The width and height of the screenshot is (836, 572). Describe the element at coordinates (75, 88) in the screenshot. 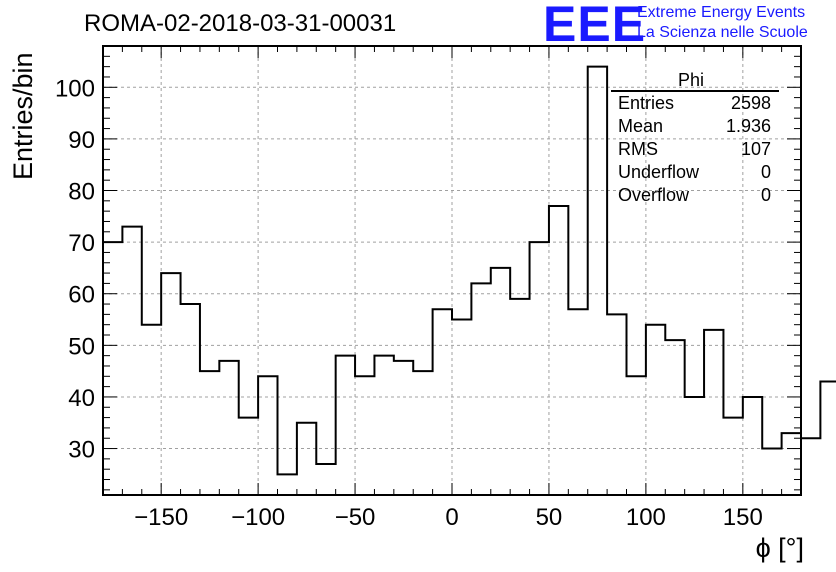

I see `y-tick-label: 100` at that location.